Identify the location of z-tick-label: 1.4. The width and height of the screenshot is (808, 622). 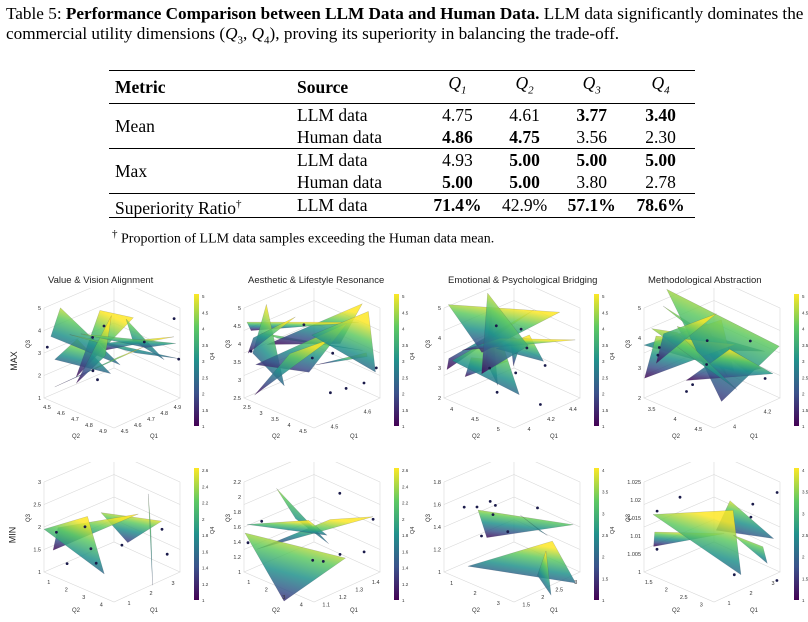
(437, 528).